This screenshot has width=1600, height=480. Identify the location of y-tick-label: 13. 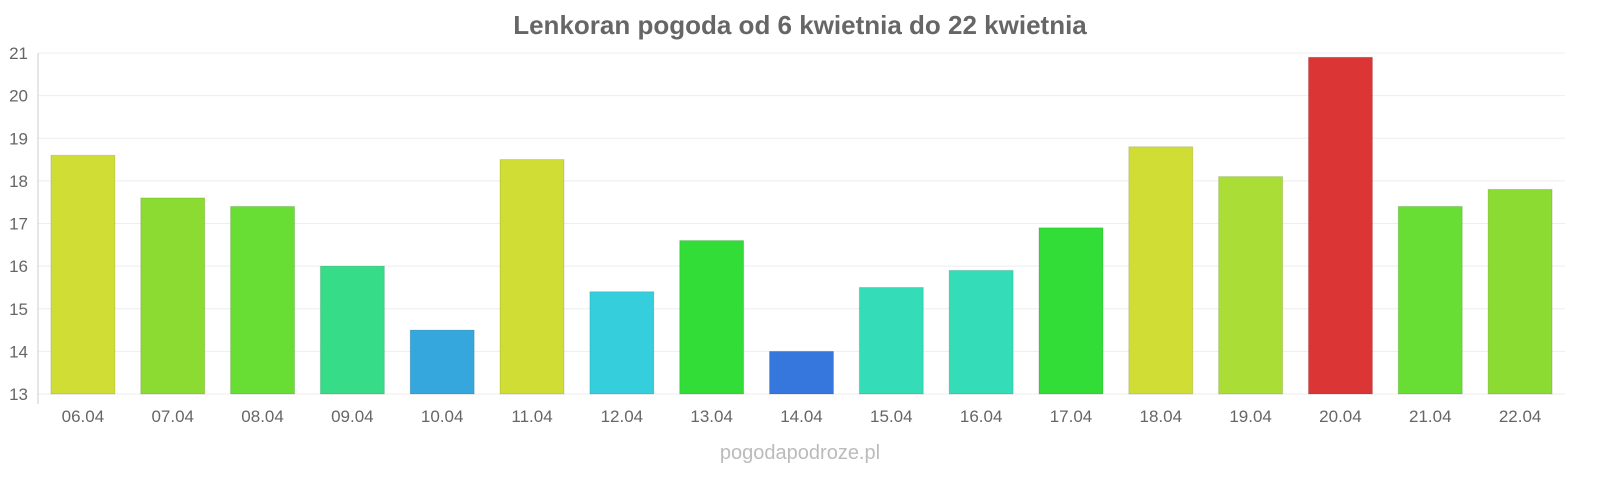
(18, 394).